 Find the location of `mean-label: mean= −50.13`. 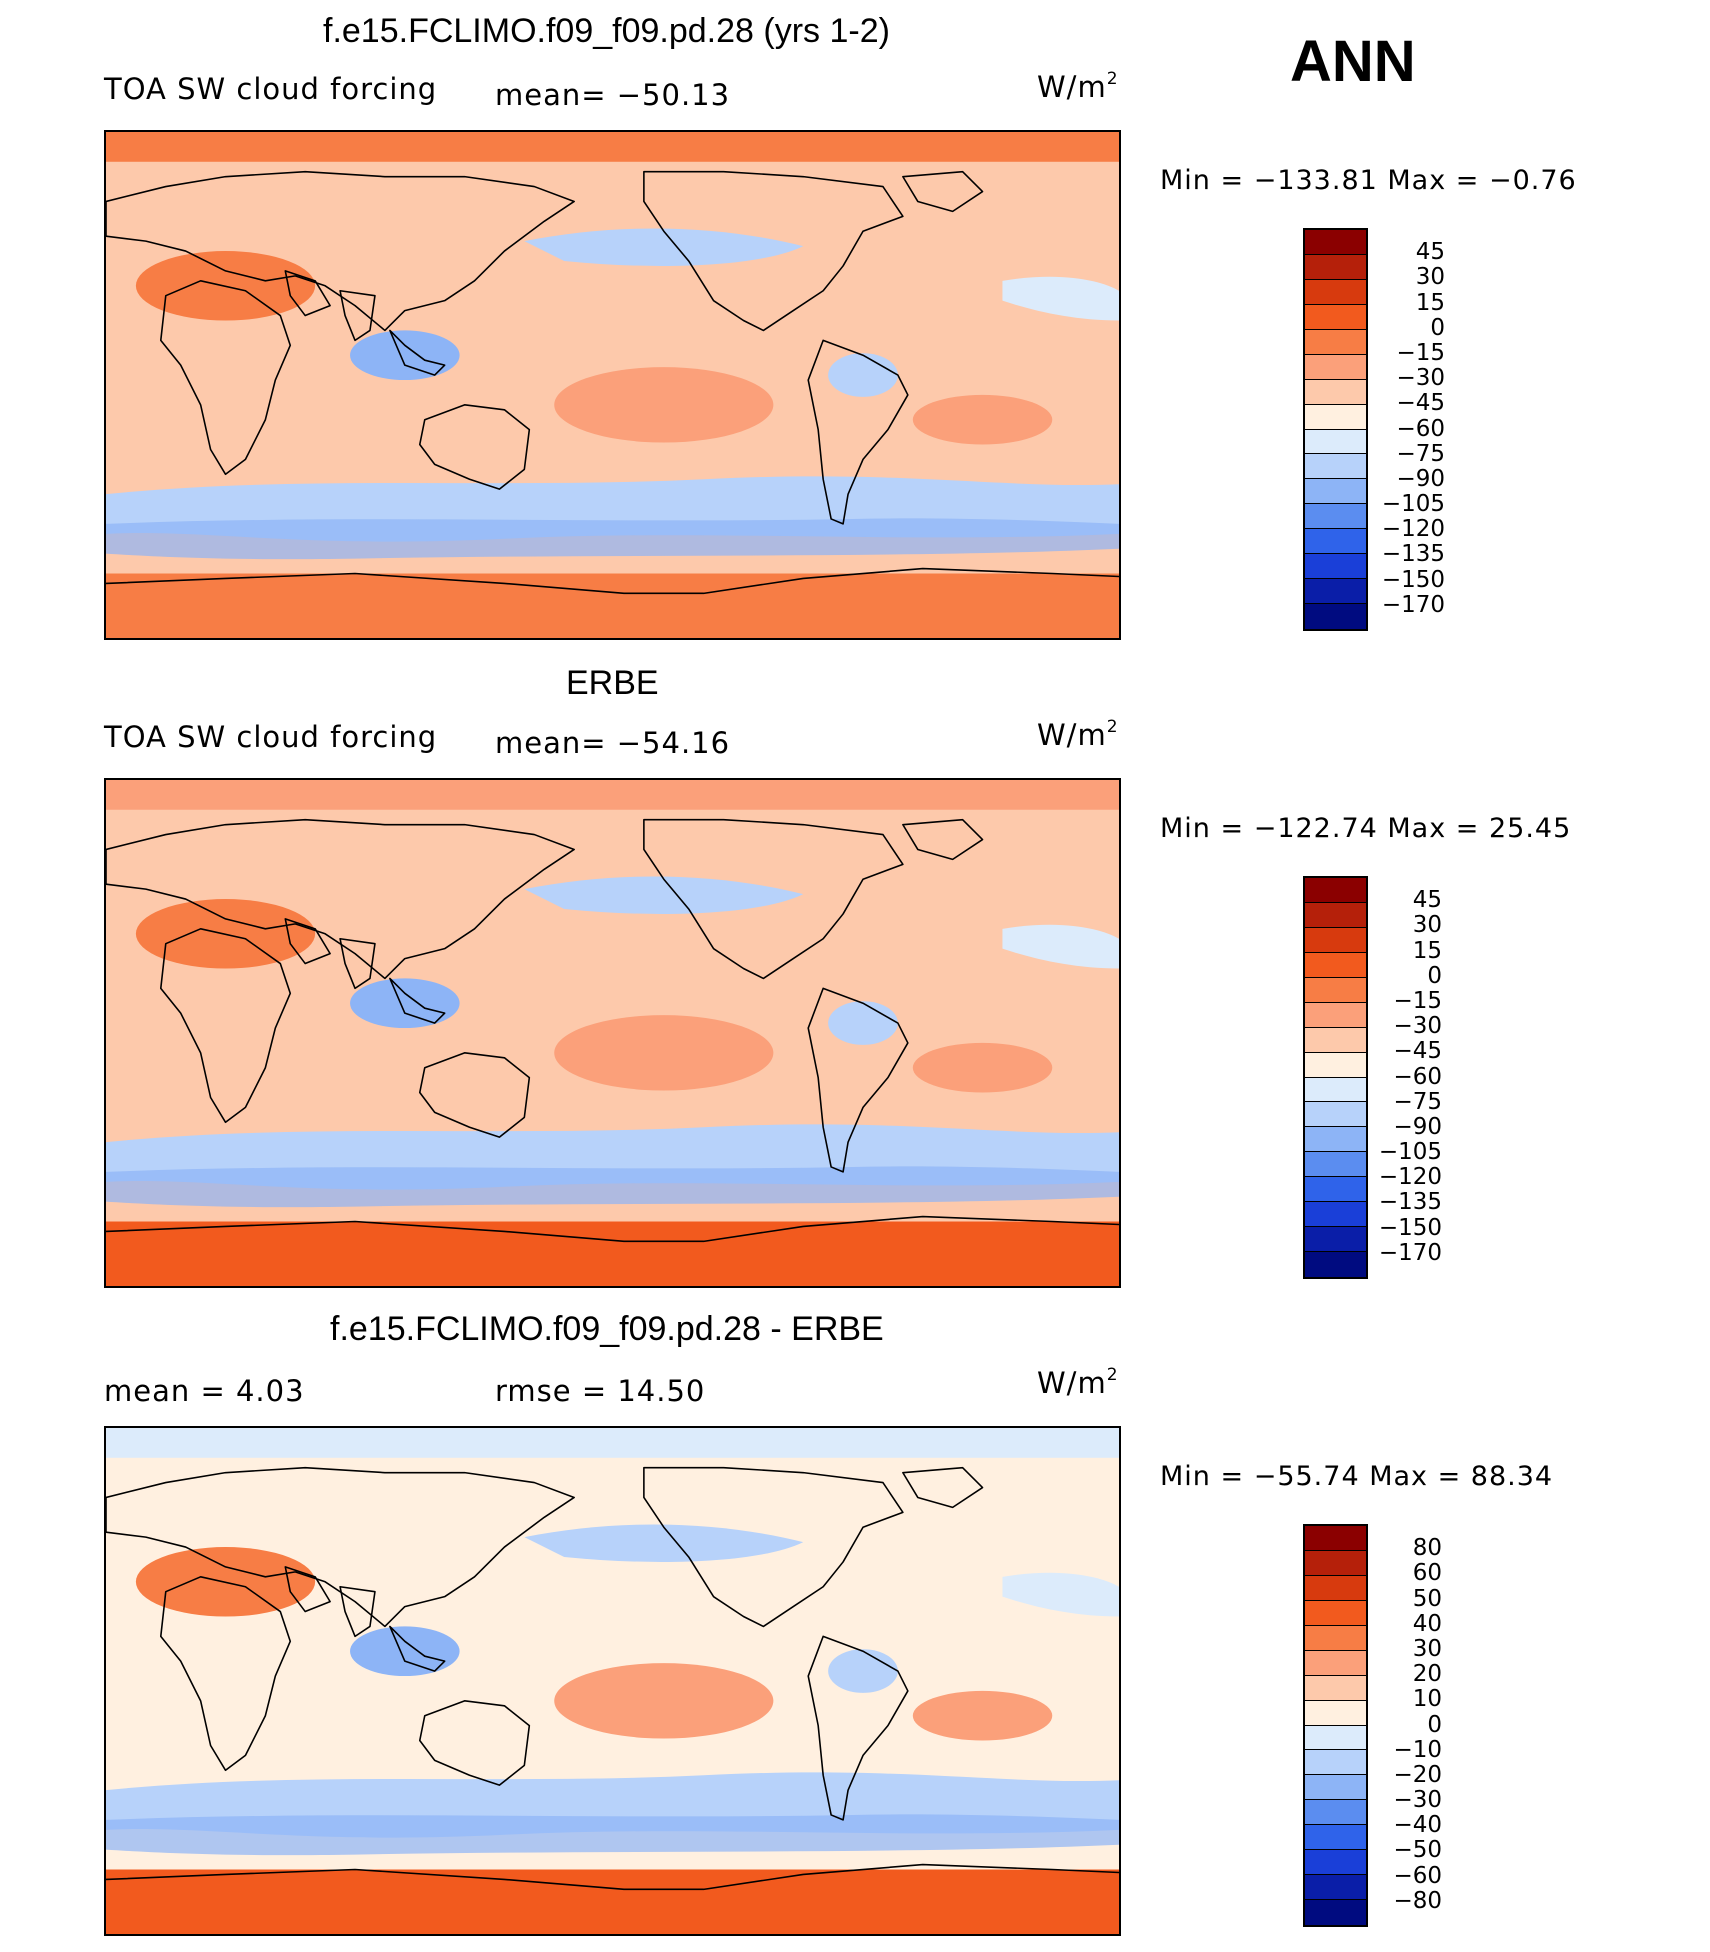

mean-label: mean= −50.13 is located at coordinates (613, 95).